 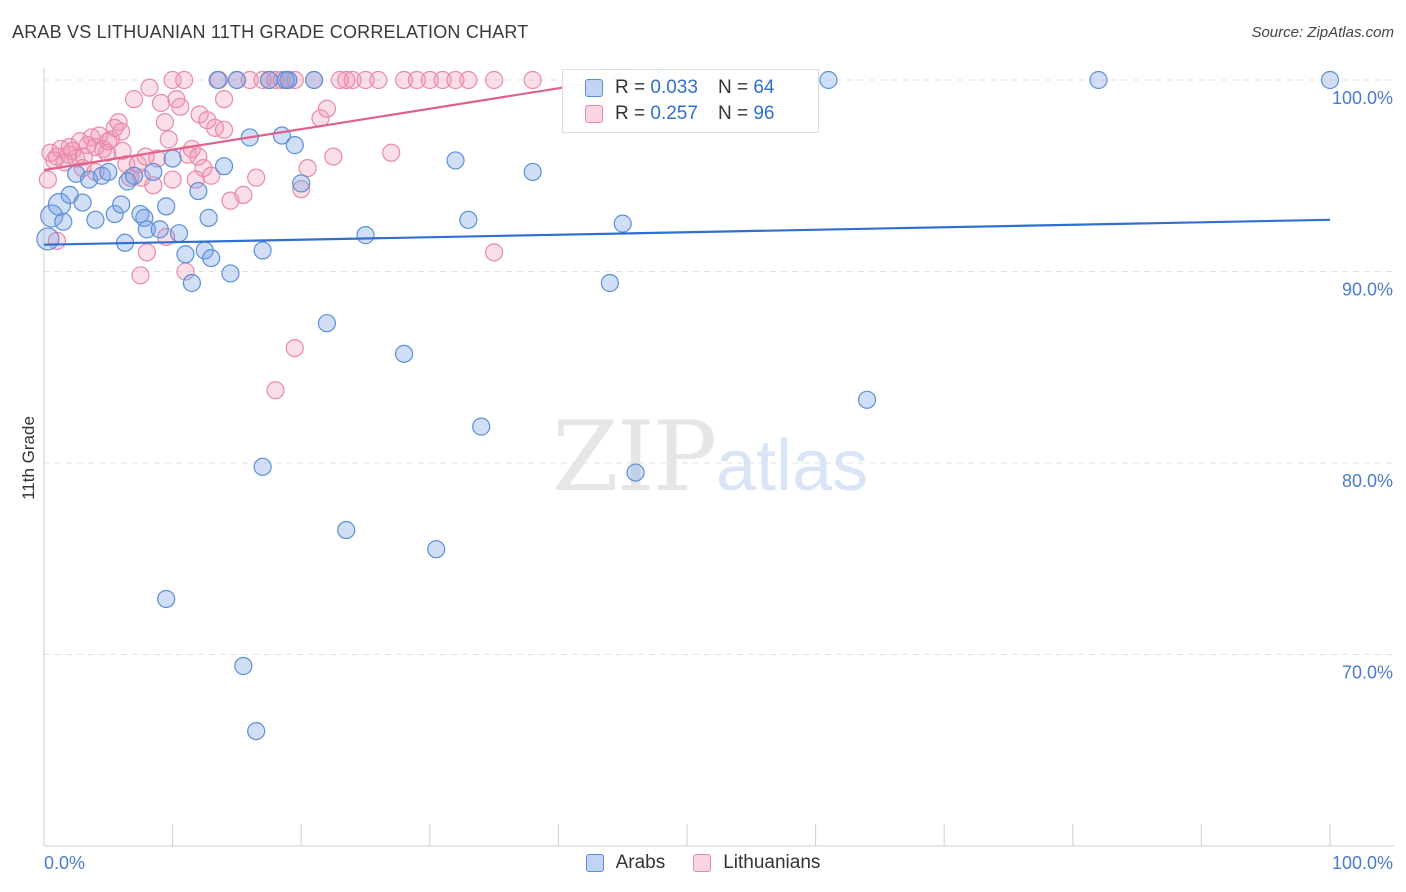 What do you see at coordinates (630, 113) in the screenshot?
I see `legend-r-label: R =` at bounding box center [630, 113].